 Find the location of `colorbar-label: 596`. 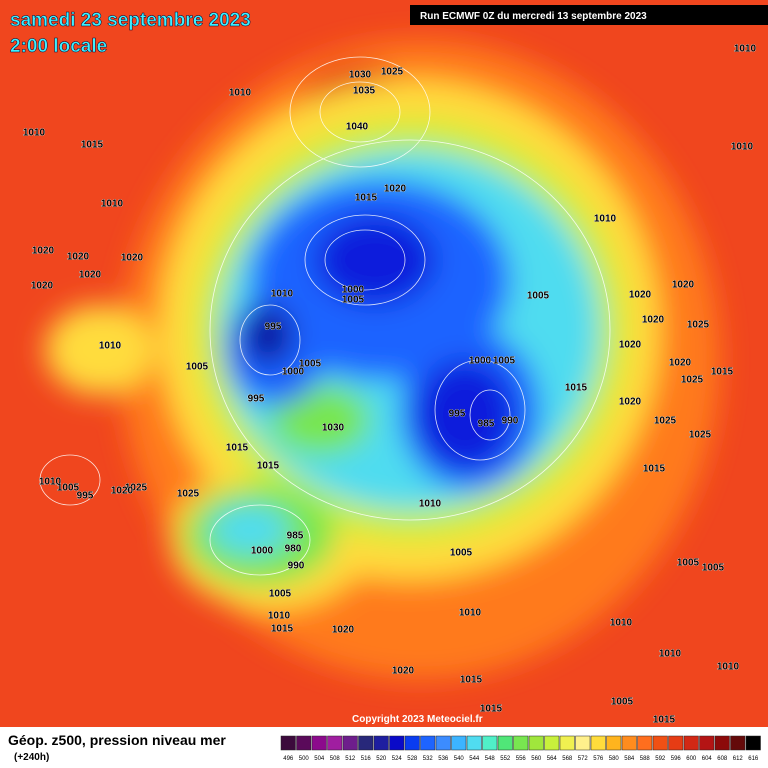

colorbar-label: 596 is located at coordinates (676, 759).